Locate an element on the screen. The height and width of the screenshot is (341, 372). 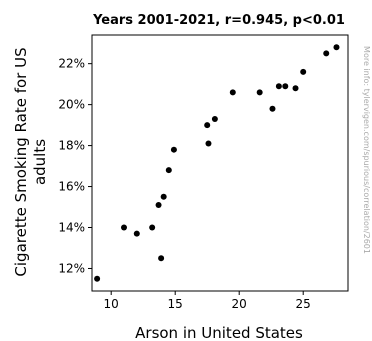
y-axis-ticks: 12% 14% 16% 18% 20% 22% is located at coordinates (75, 166).